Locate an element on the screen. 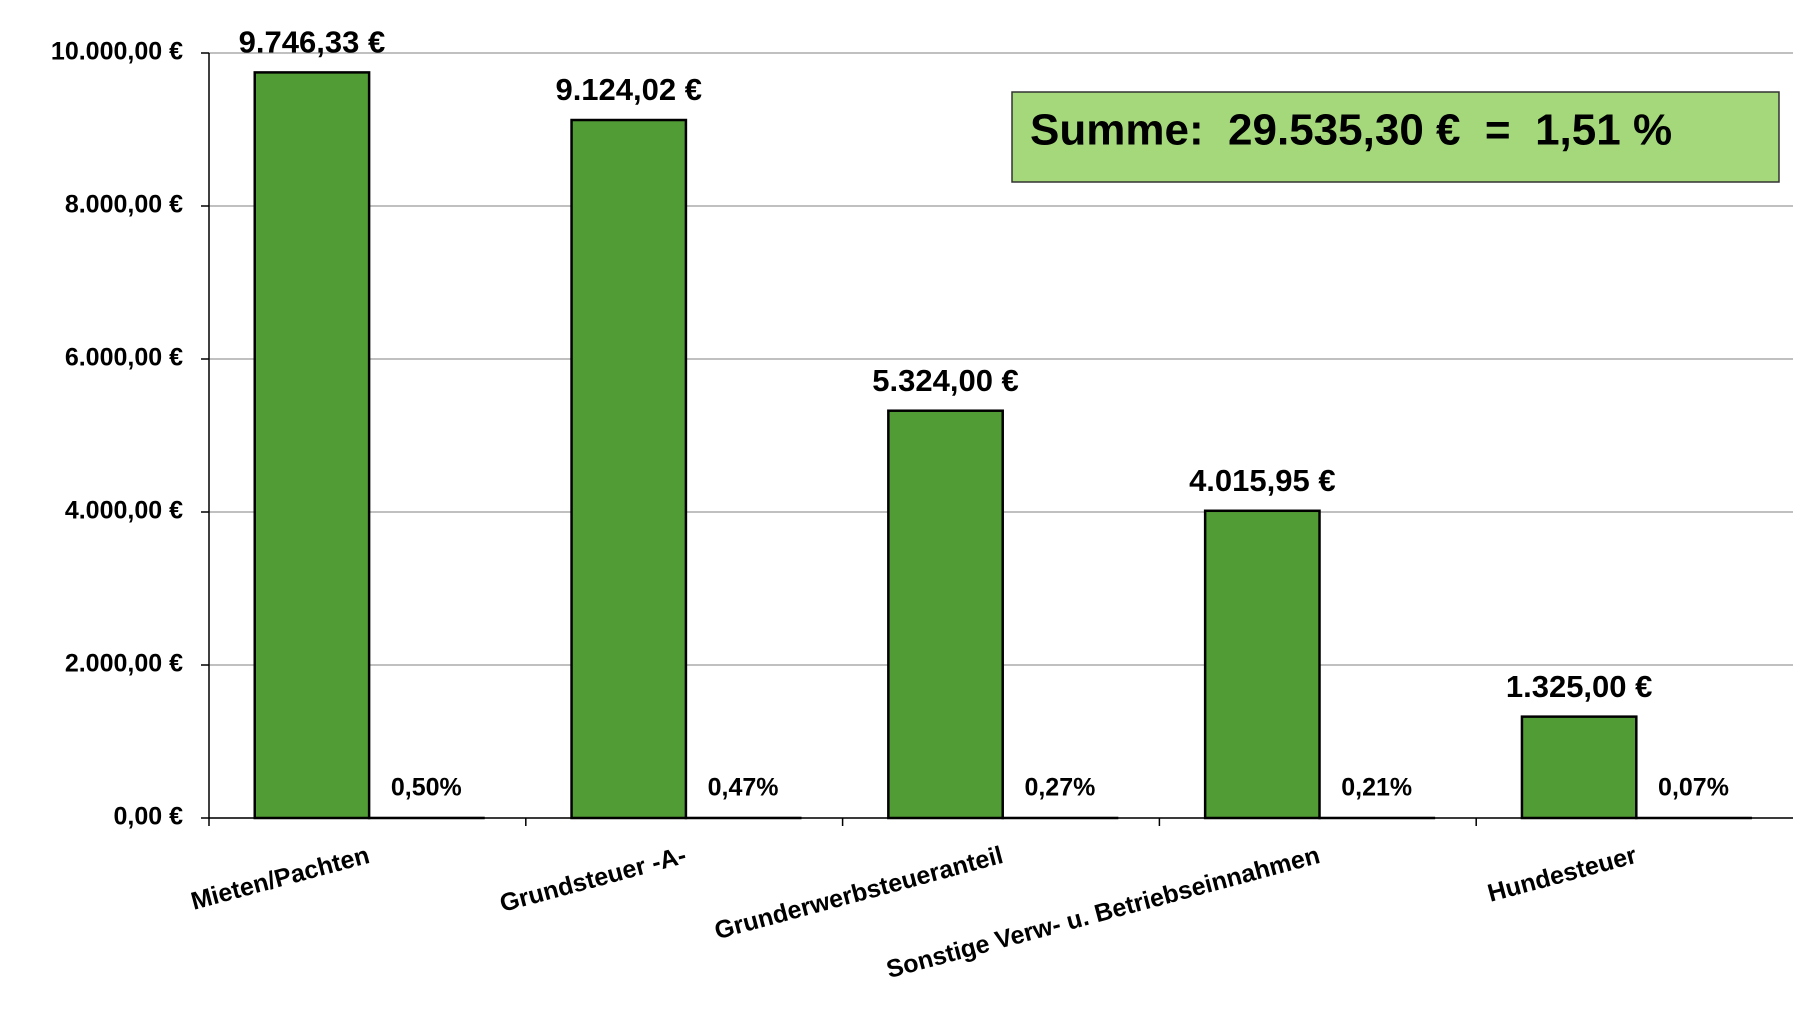 Image resolution: width=1793 pixels, height=1024 pixels. y-tick-label: 4.000,00 € is located at coordinates (124, 511).